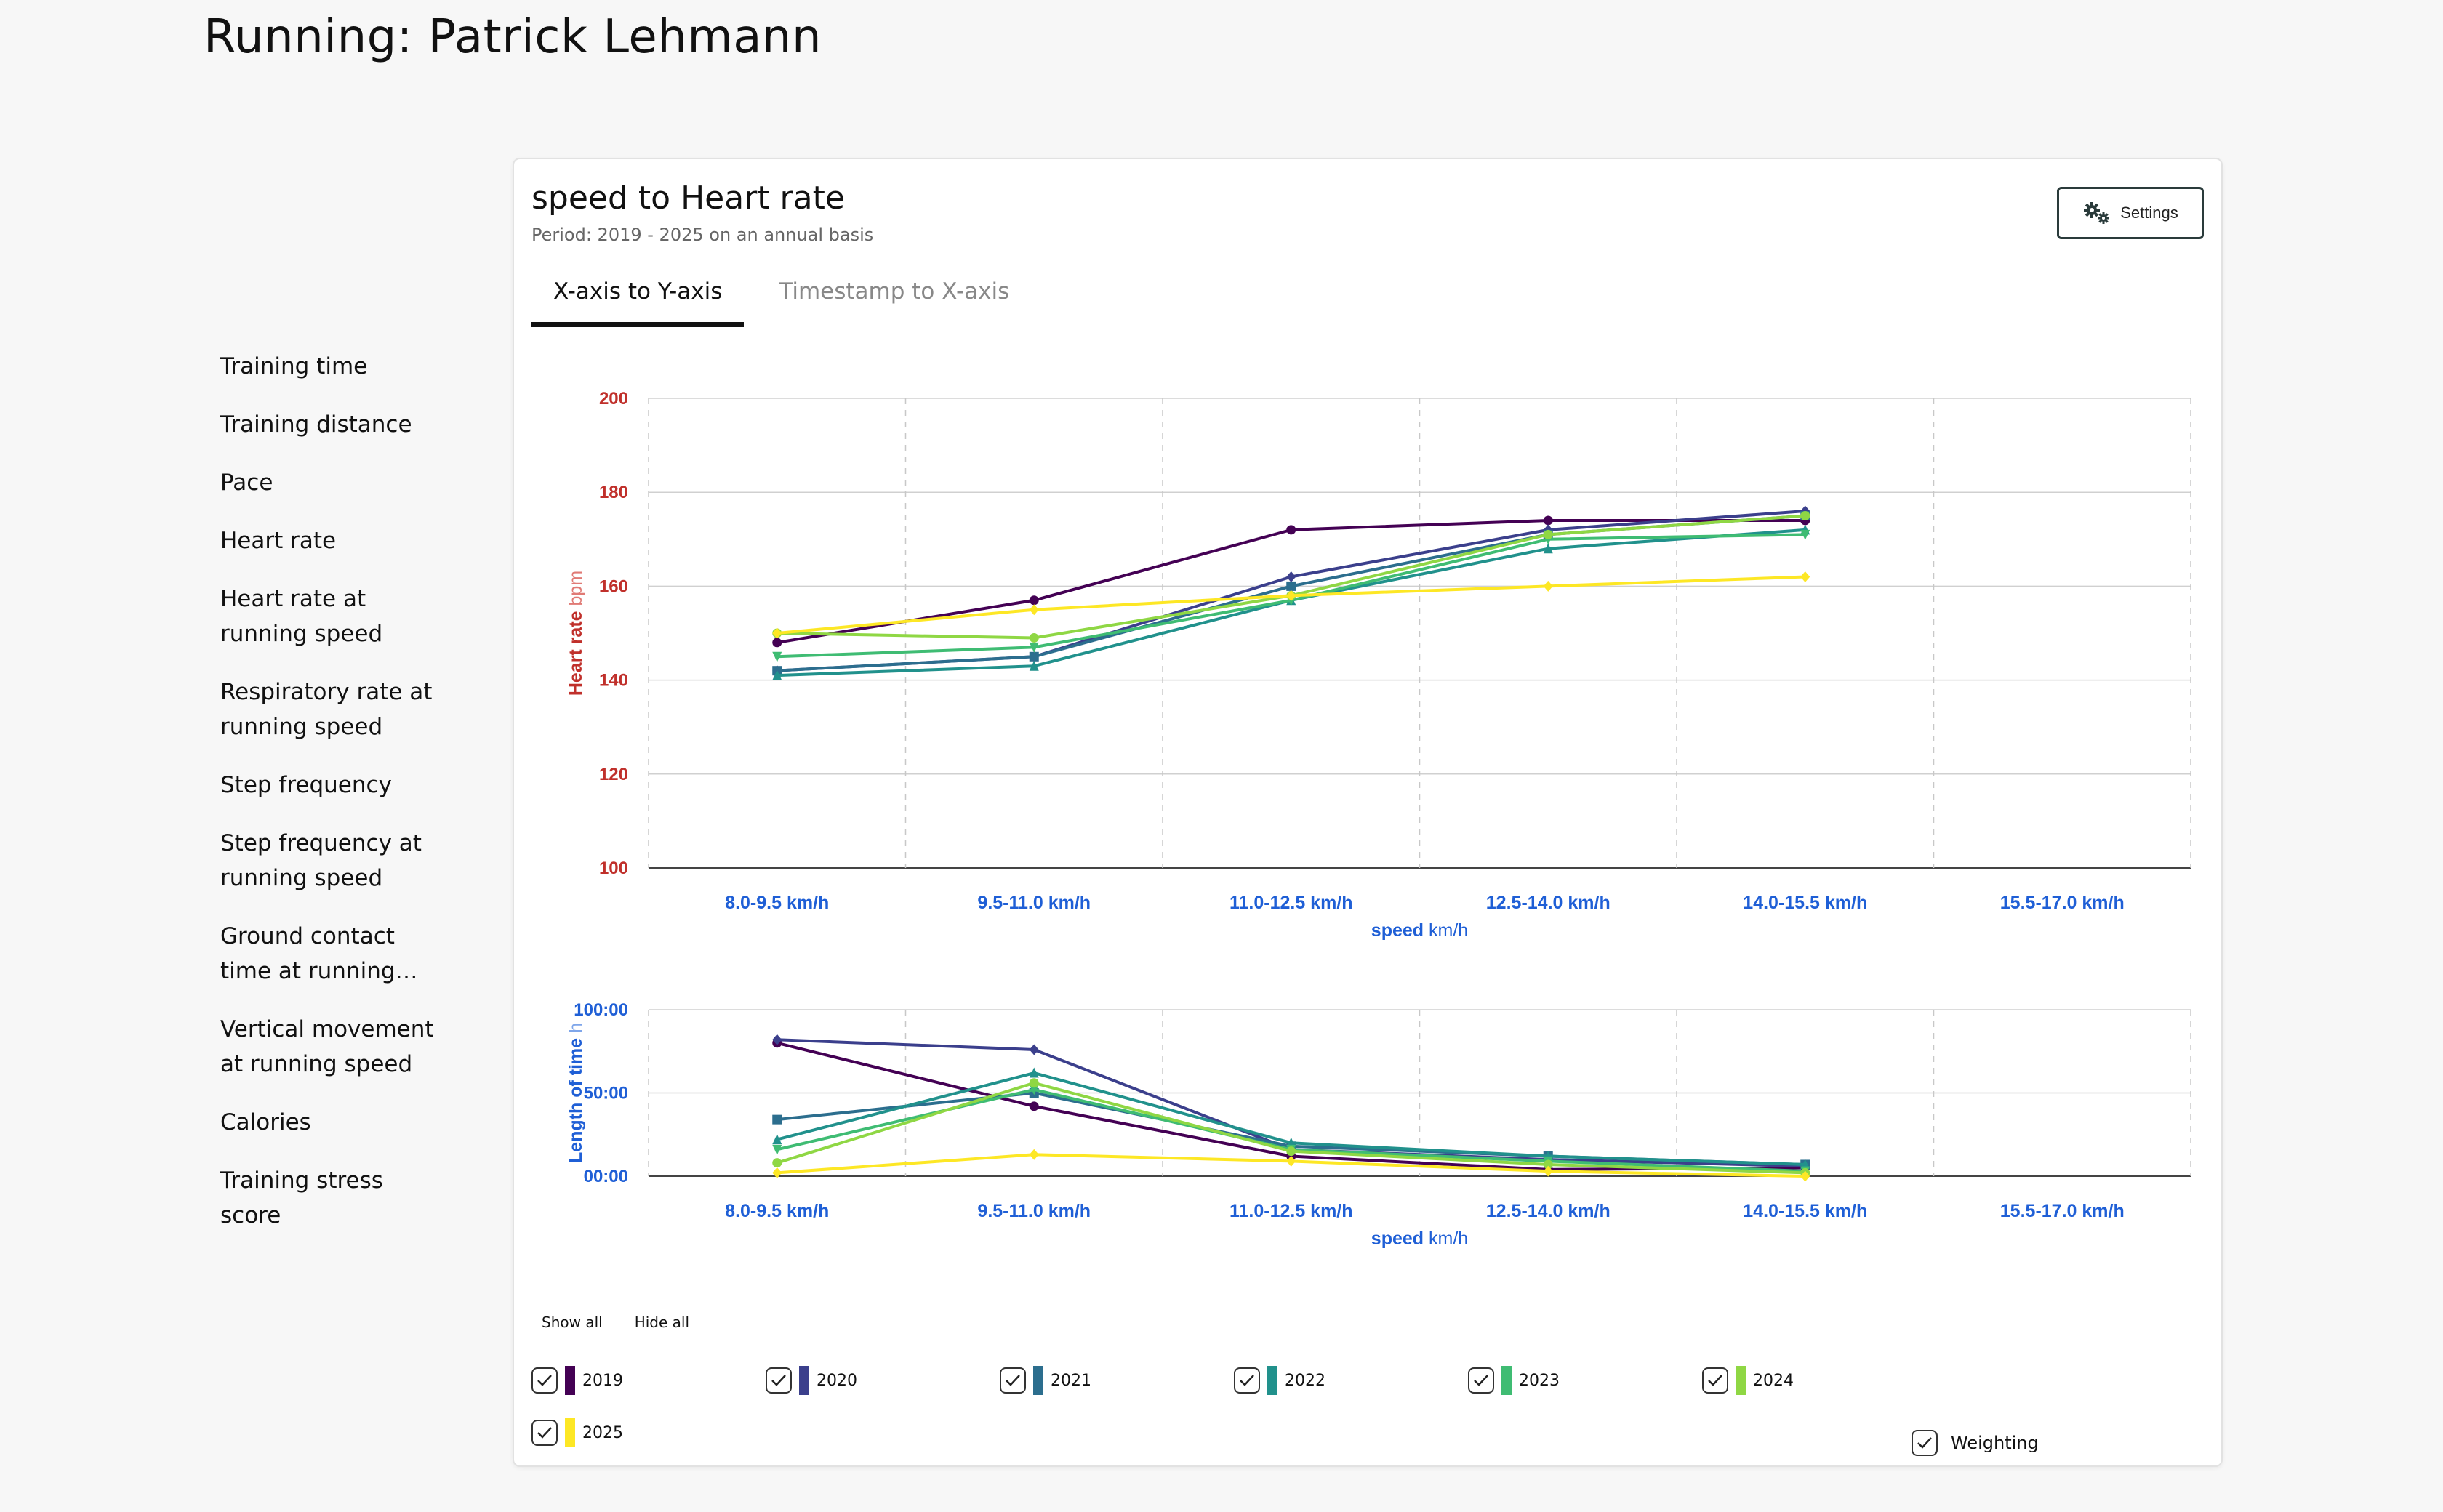 The width and height of the screenshot is (2443, 1512). Describe the element at coordinates (246, 483) in the screenshot. I see `sidebar-item-pace: Pace` at that location.